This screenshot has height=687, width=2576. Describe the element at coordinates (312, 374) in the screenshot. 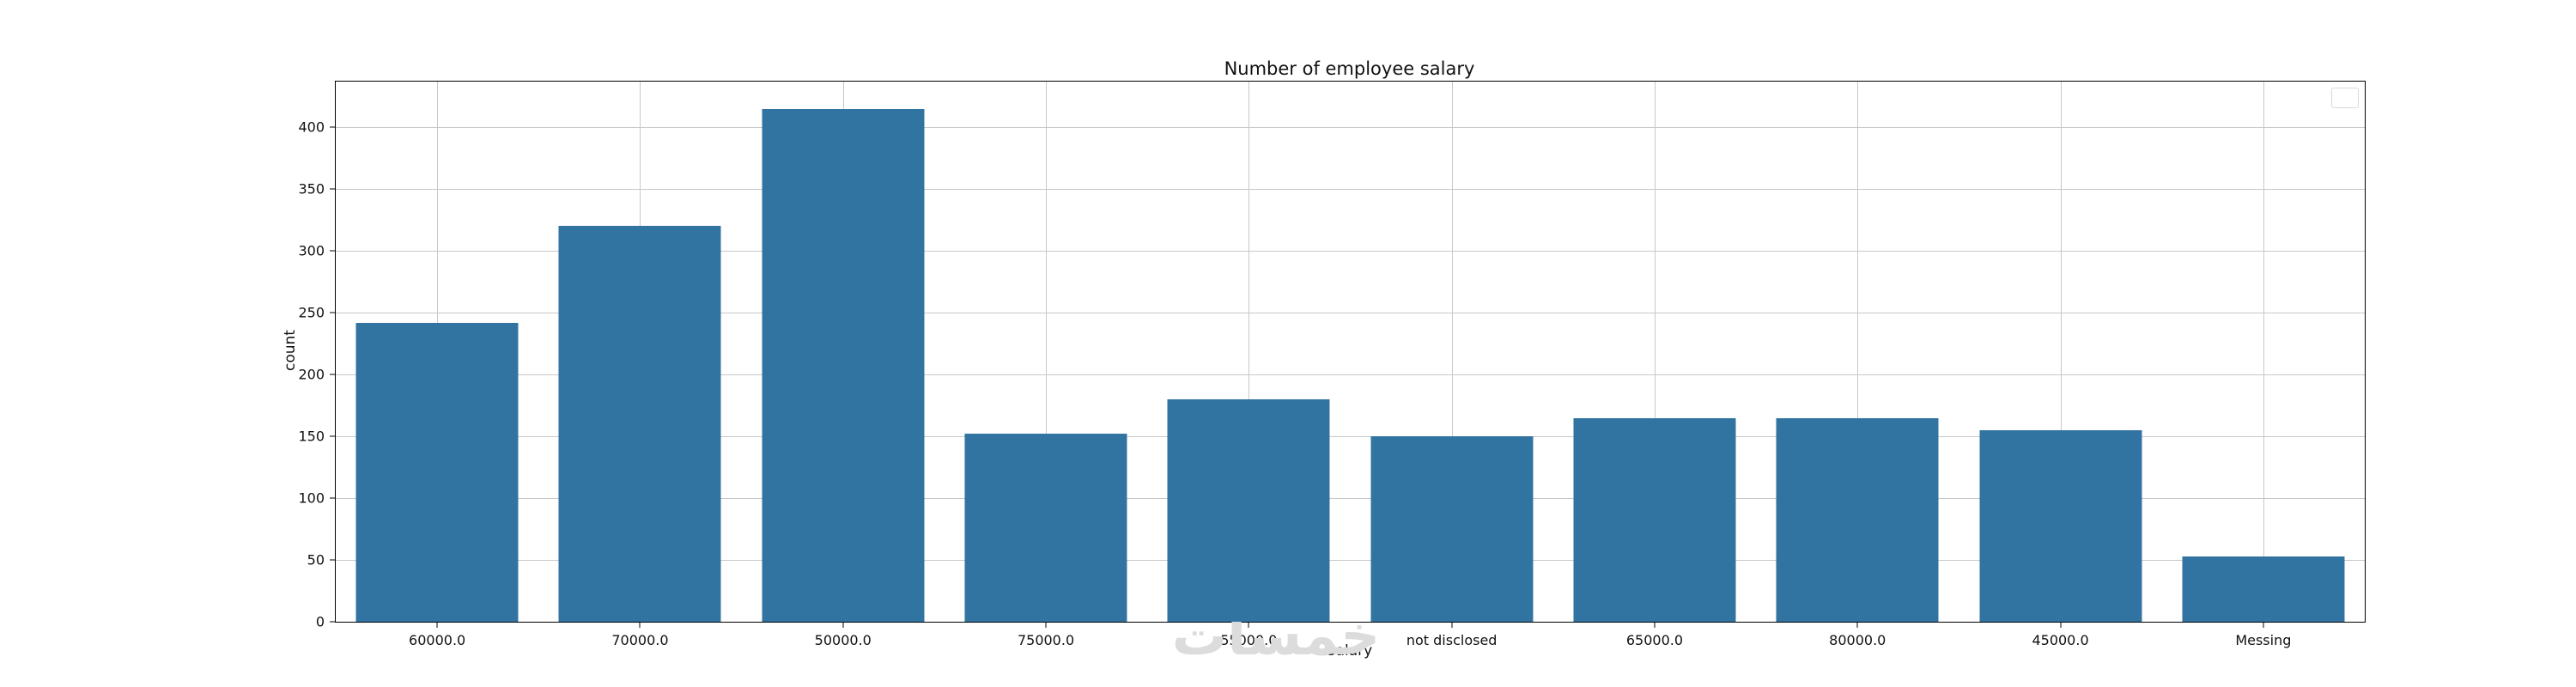

I see `y-tick-label: 200` at that location.